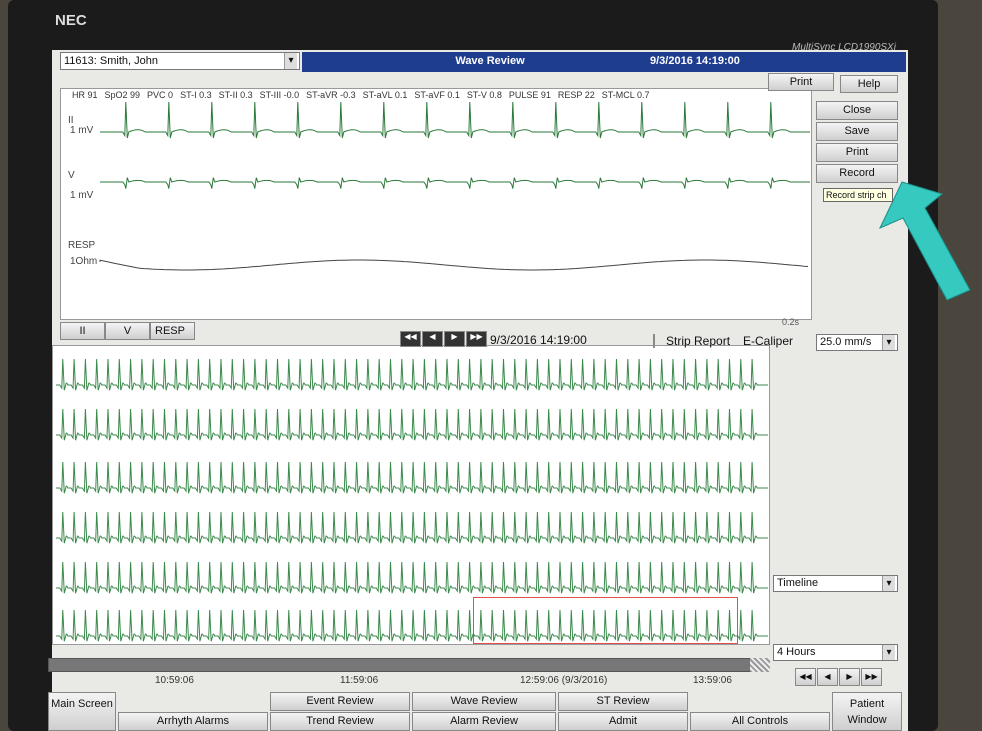 The height and width of the screenshot is (731, 982). Describe the element at coordinates (340, 701) in the screenshot. I see `nav-tab: Event Review` at that location.